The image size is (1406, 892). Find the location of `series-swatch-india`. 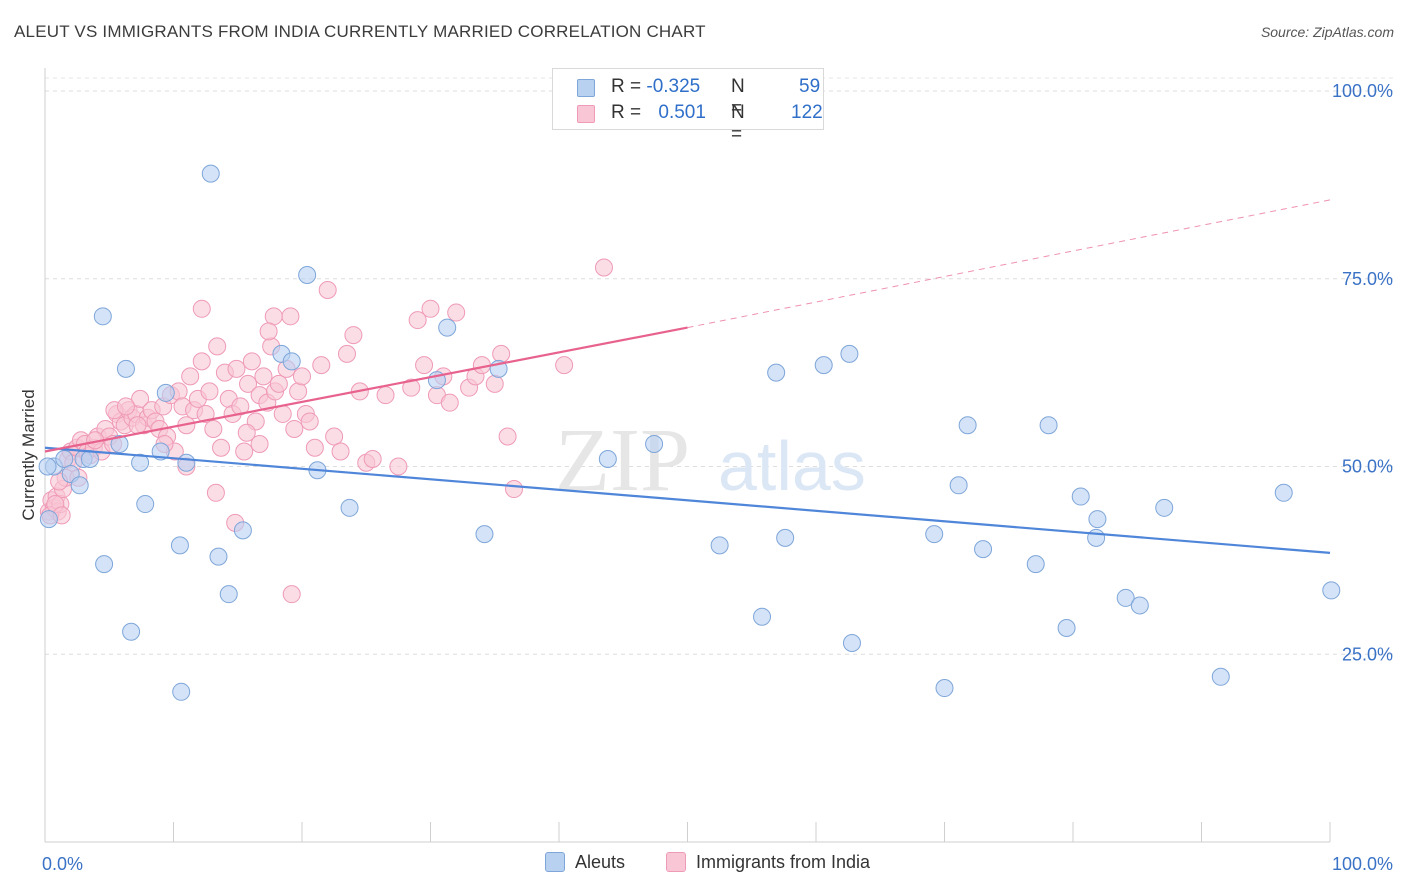

series-swatch-india is located at coordinates (676, 862).